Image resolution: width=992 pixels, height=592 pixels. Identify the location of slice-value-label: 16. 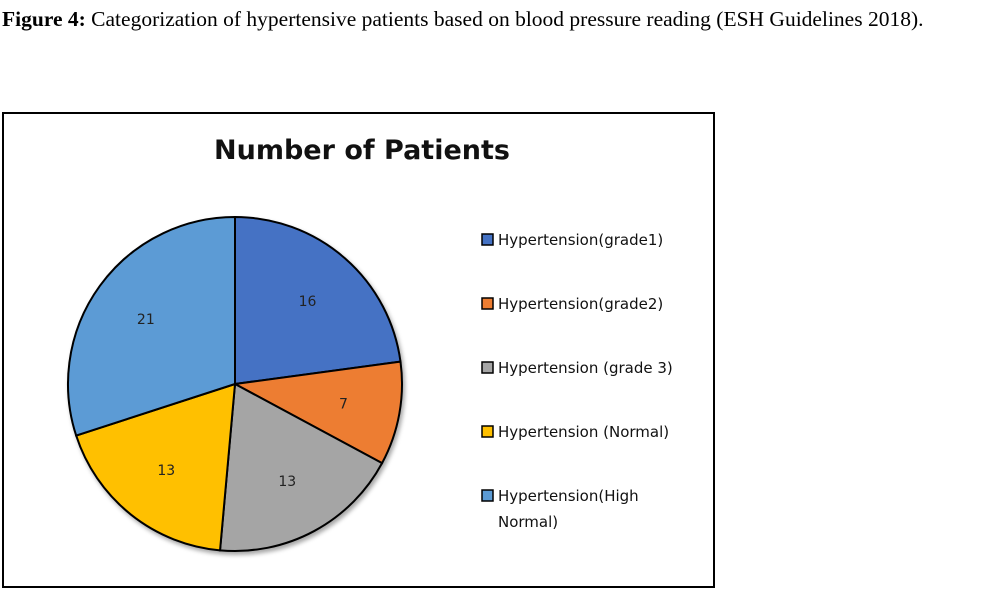
(308, 302).